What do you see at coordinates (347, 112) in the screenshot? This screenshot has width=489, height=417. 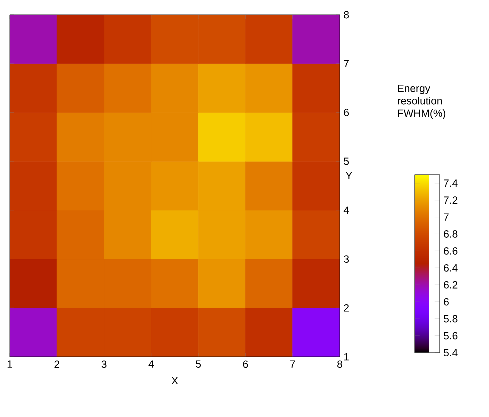 I see `y-tick-label: 6` at bounding box center [347, 112].